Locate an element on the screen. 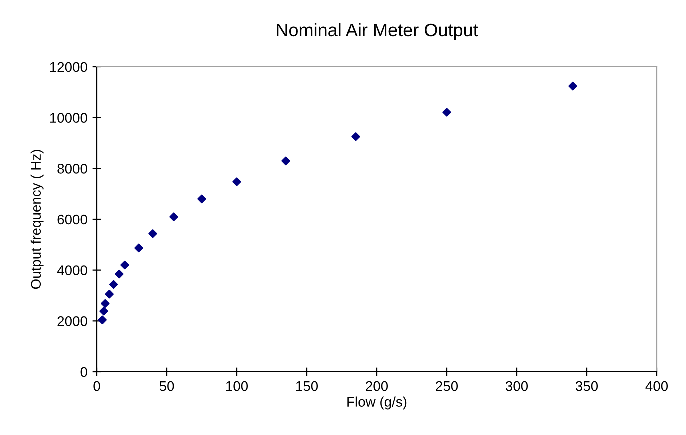 Image resolution: width=686 pixels, height=435 pixels. x-tick-label: 50 is located at coordinates (167, 386).